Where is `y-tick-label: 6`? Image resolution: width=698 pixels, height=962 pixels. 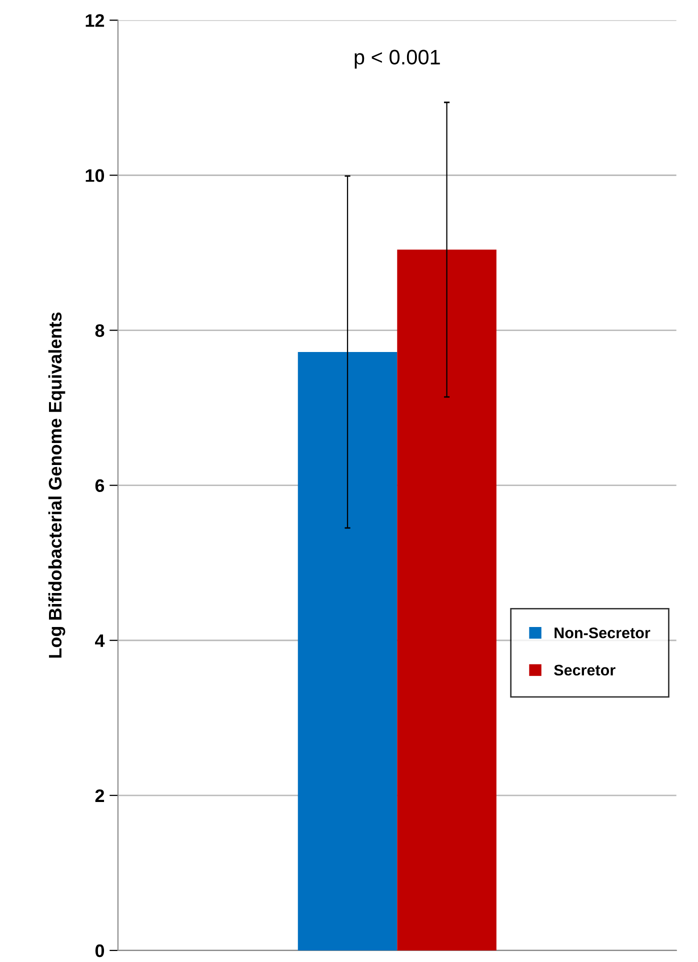
y-tick-label: 6 is located at coordinates (99, 485).